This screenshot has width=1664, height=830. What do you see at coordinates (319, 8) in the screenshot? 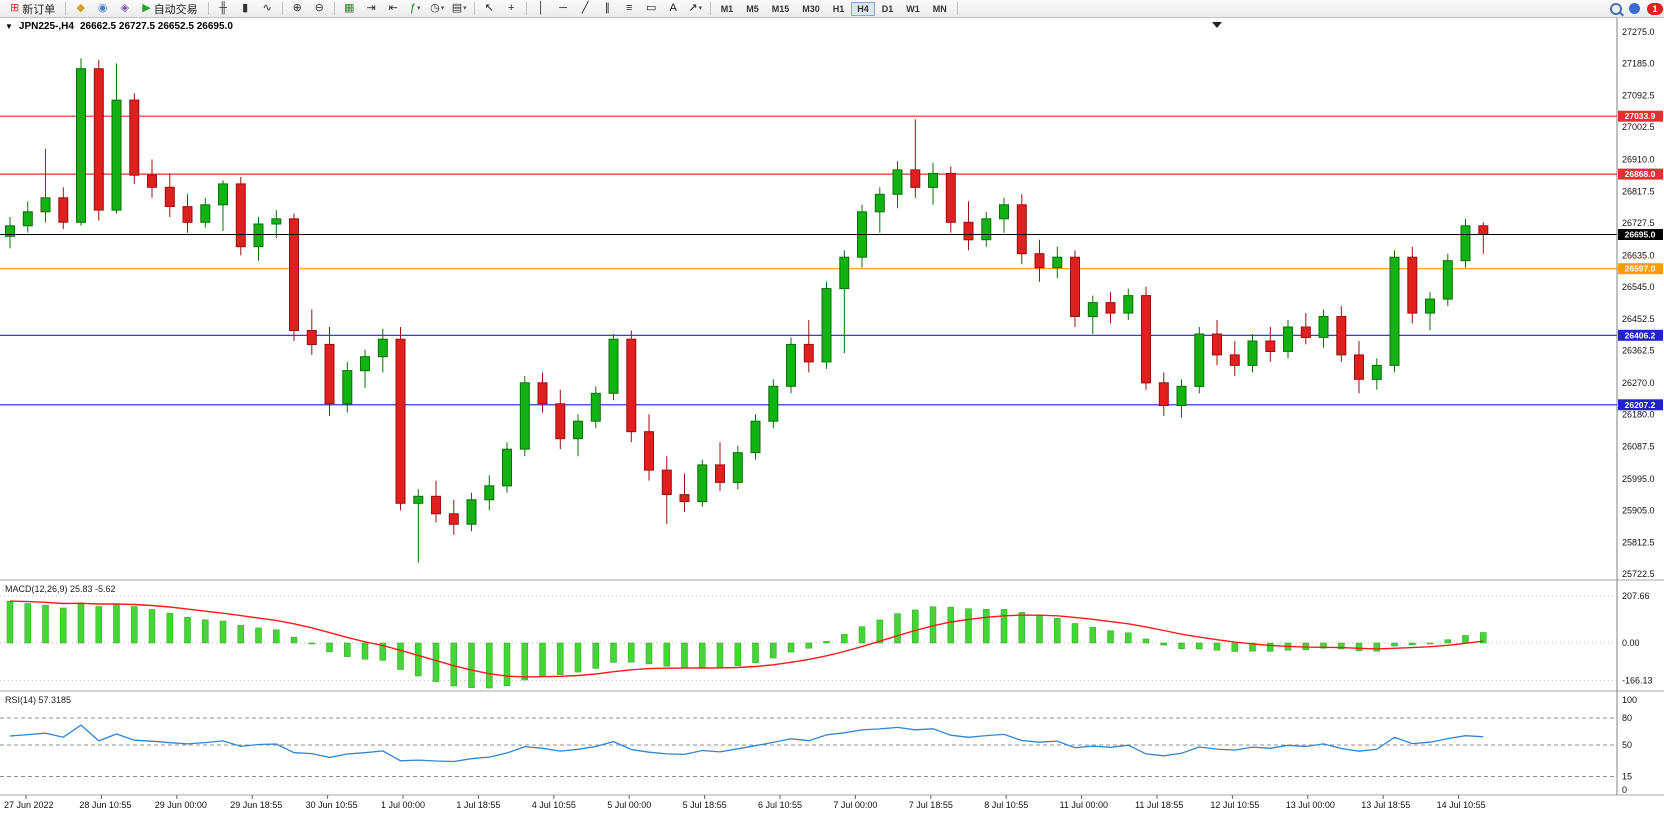
I see `zoom-out-icon: ⊖` at bounding box center [319, 8].